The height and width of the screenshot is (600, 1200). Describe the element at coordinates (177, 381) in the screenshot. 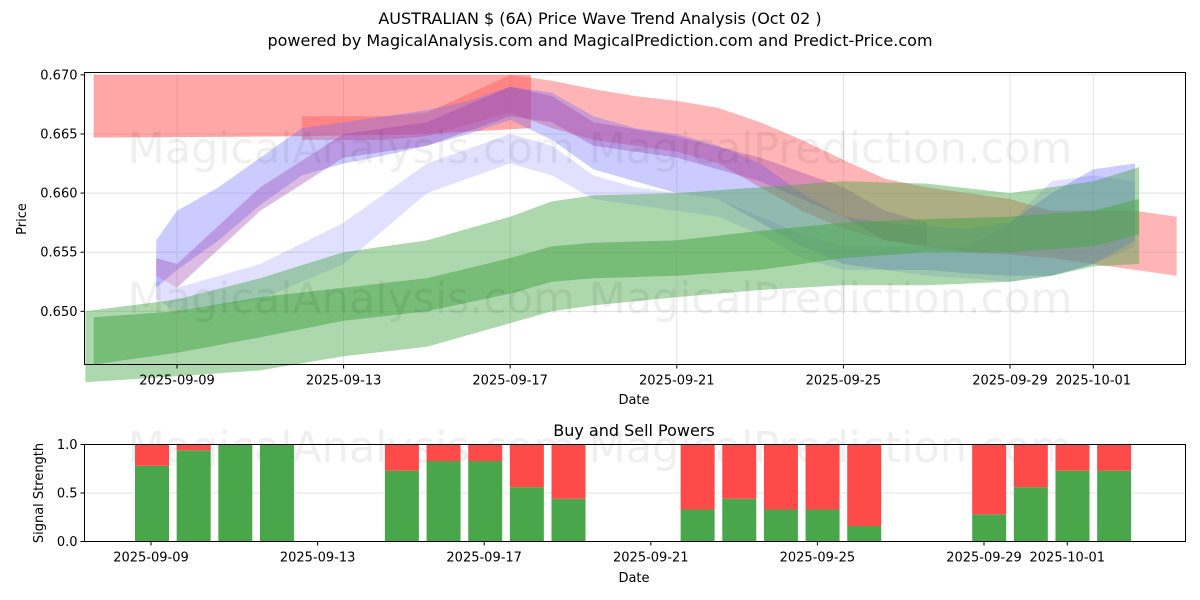

I see `price-x-tick-label: 2025-09-09` at that location.